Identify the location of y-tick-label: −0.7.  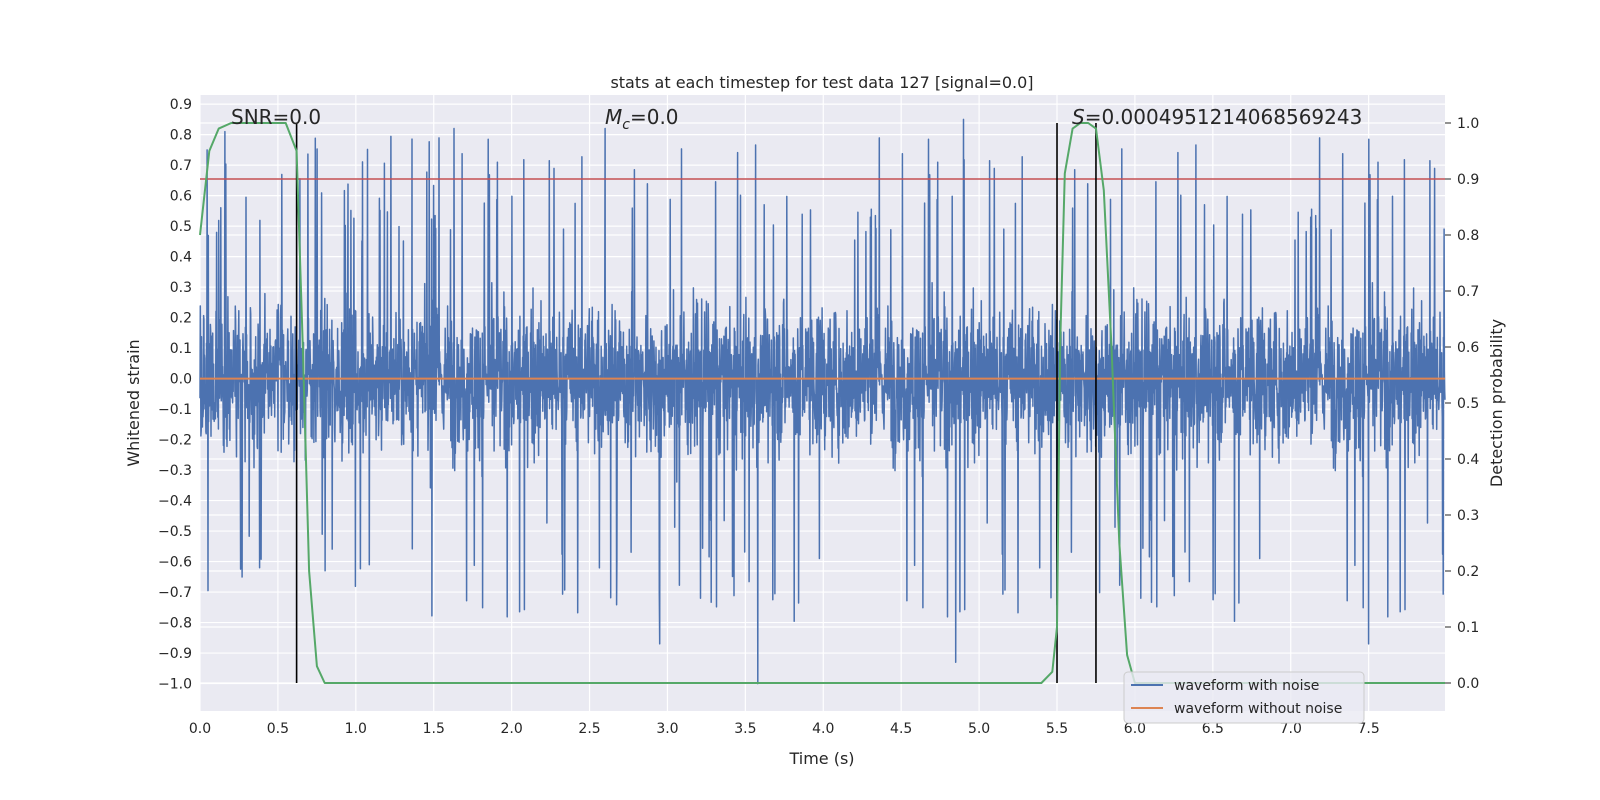
(175, 593).